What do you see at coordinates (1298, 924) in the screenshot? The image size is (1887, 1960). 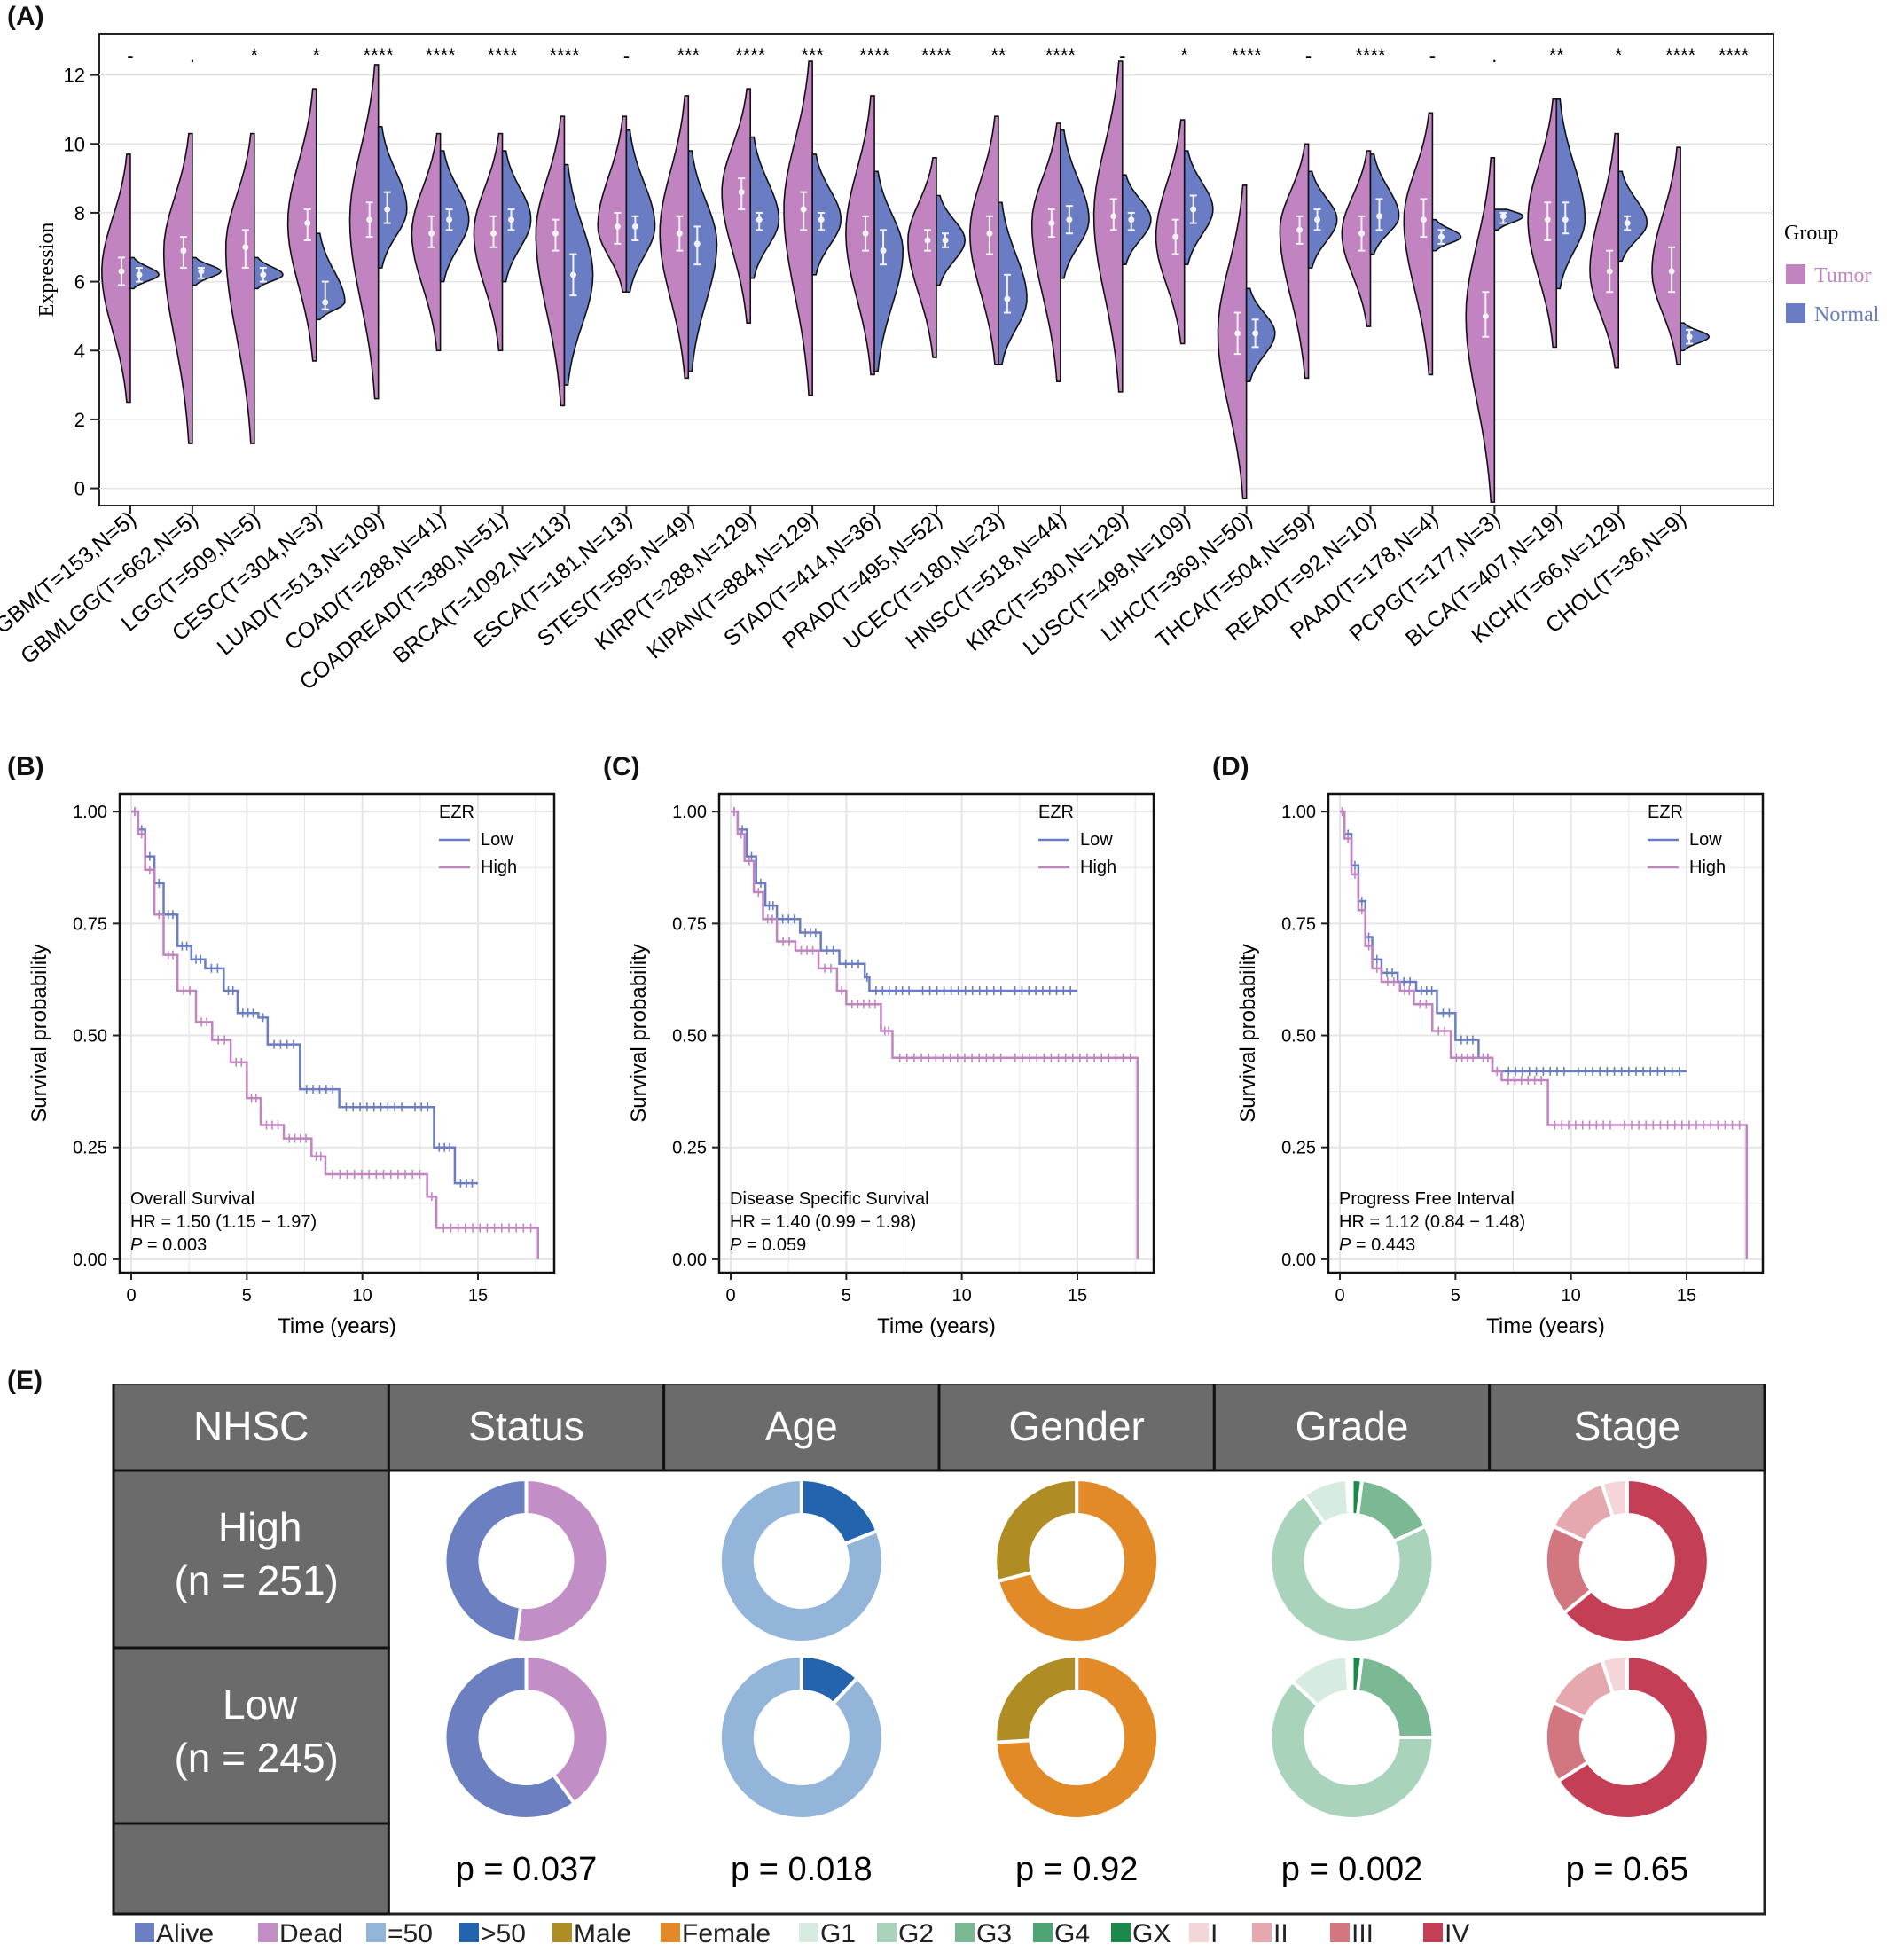 I see `km-y-tick-label: 0.75` at bounding box center [1298, 924].